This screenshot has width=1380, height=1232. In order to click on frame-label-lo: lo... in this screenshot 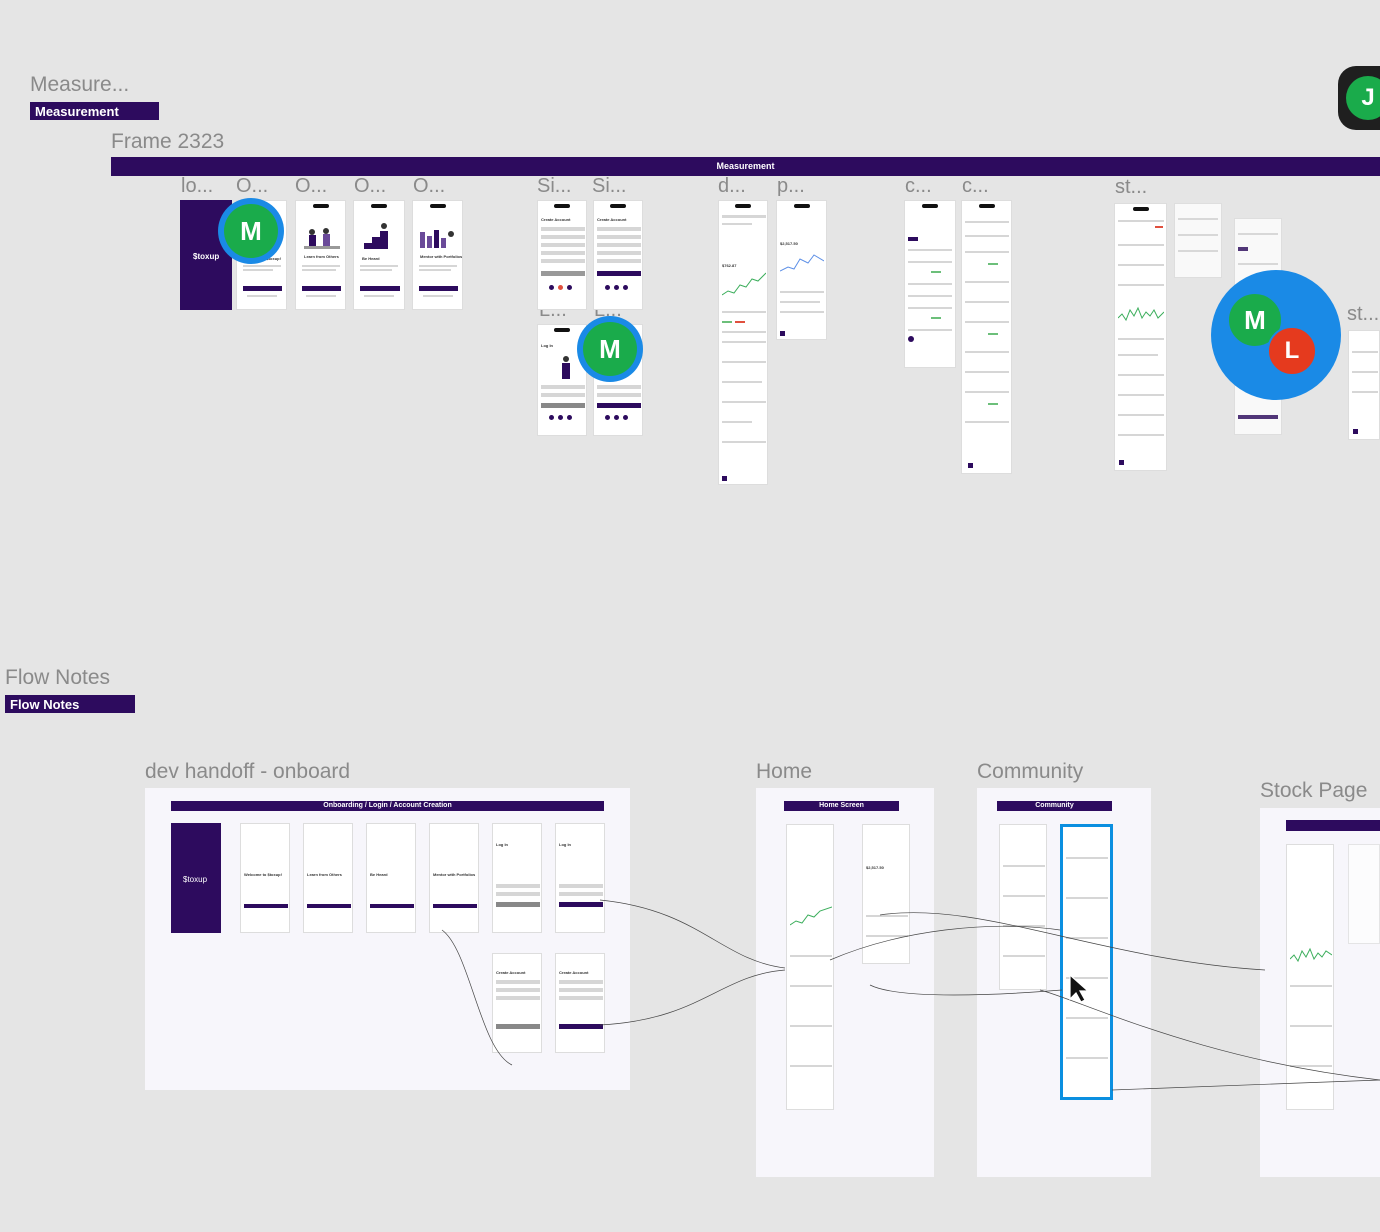, I will do `click(197, 186)`.